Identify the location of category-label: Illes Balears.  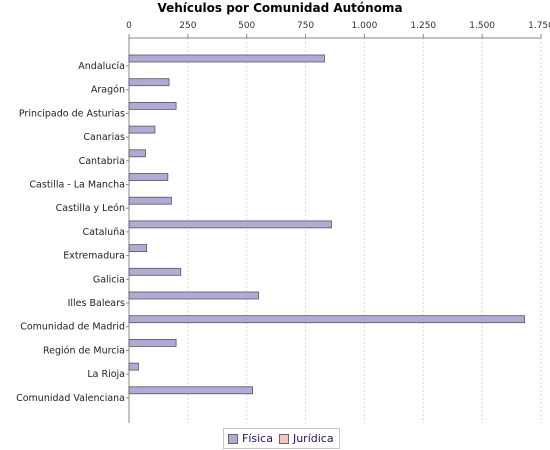
(96, 303).